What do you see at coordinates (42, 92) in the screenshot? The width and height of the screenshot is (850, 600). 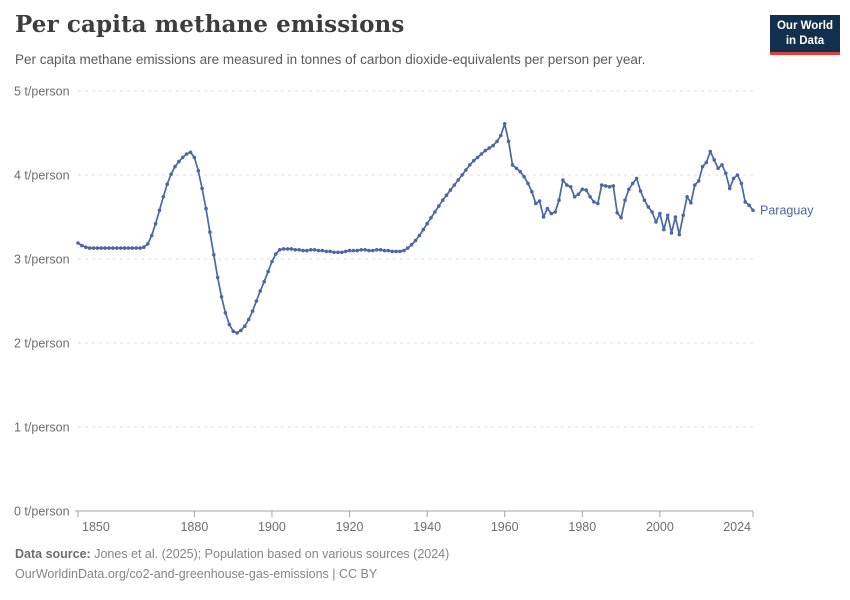 I see `y-tick-label: 5 t/person` at bounding box center [42, 92].